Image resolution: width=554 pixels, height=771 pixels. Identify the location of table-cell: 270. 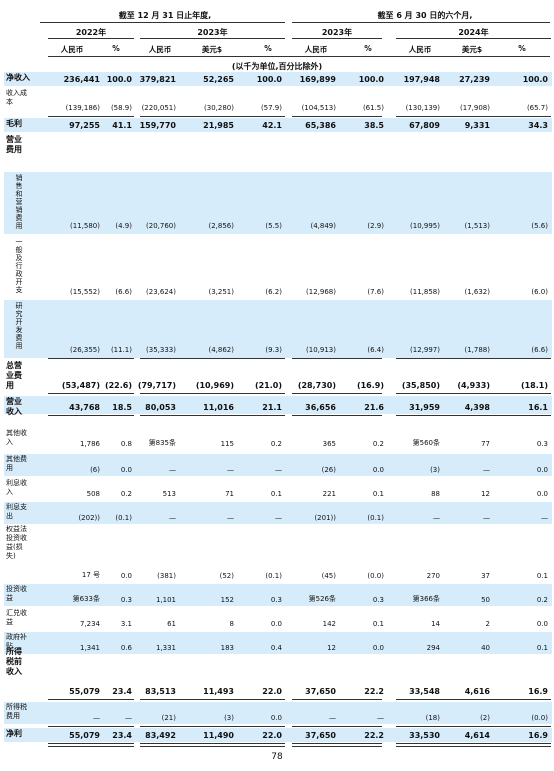
(433, 576).